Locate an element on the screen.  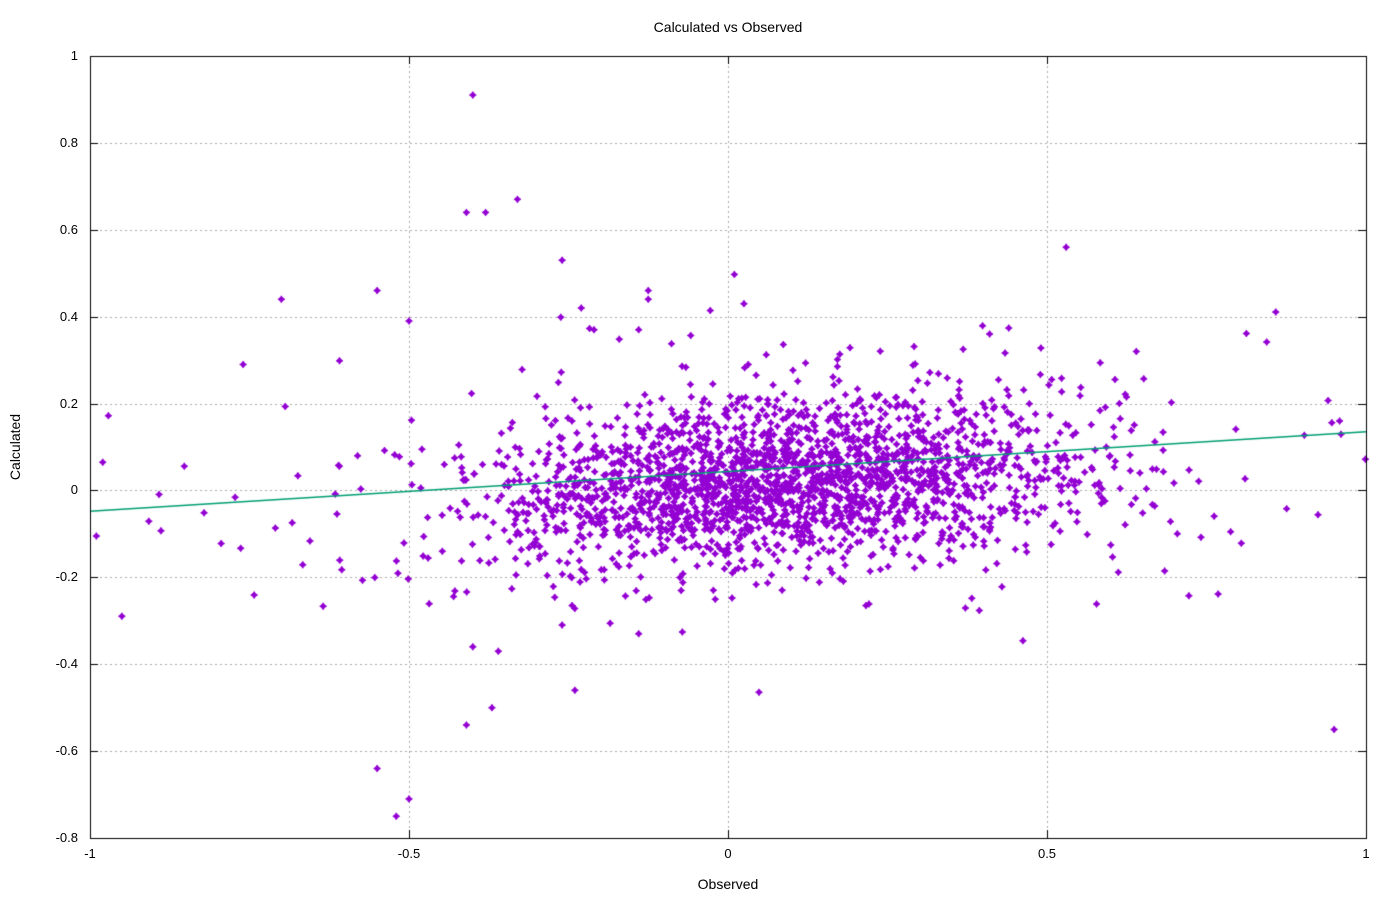
y-tick-label: 0.4 is located at coordinates (68, 316).